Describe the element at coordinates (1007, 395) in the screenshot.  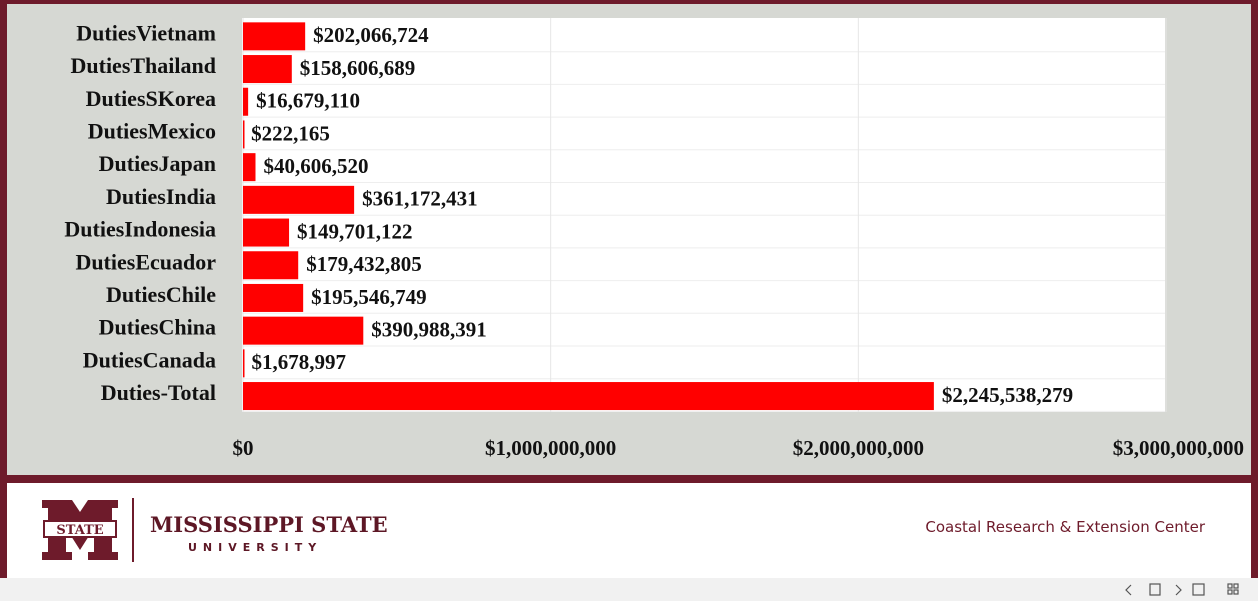
I see `value-label: $2,245,538,279` at that location.